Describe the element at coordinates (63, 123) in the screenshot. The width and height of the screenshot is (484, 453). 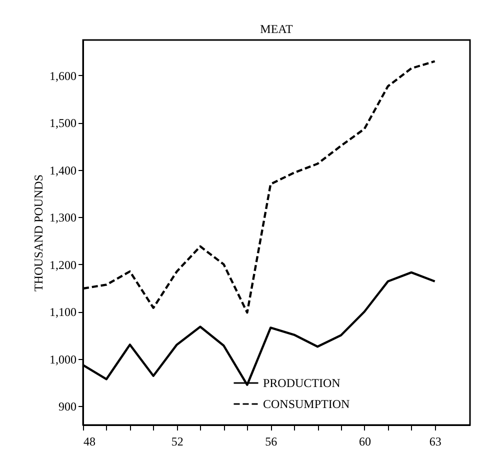
I see `y-tick-label: 1,500` at that location.